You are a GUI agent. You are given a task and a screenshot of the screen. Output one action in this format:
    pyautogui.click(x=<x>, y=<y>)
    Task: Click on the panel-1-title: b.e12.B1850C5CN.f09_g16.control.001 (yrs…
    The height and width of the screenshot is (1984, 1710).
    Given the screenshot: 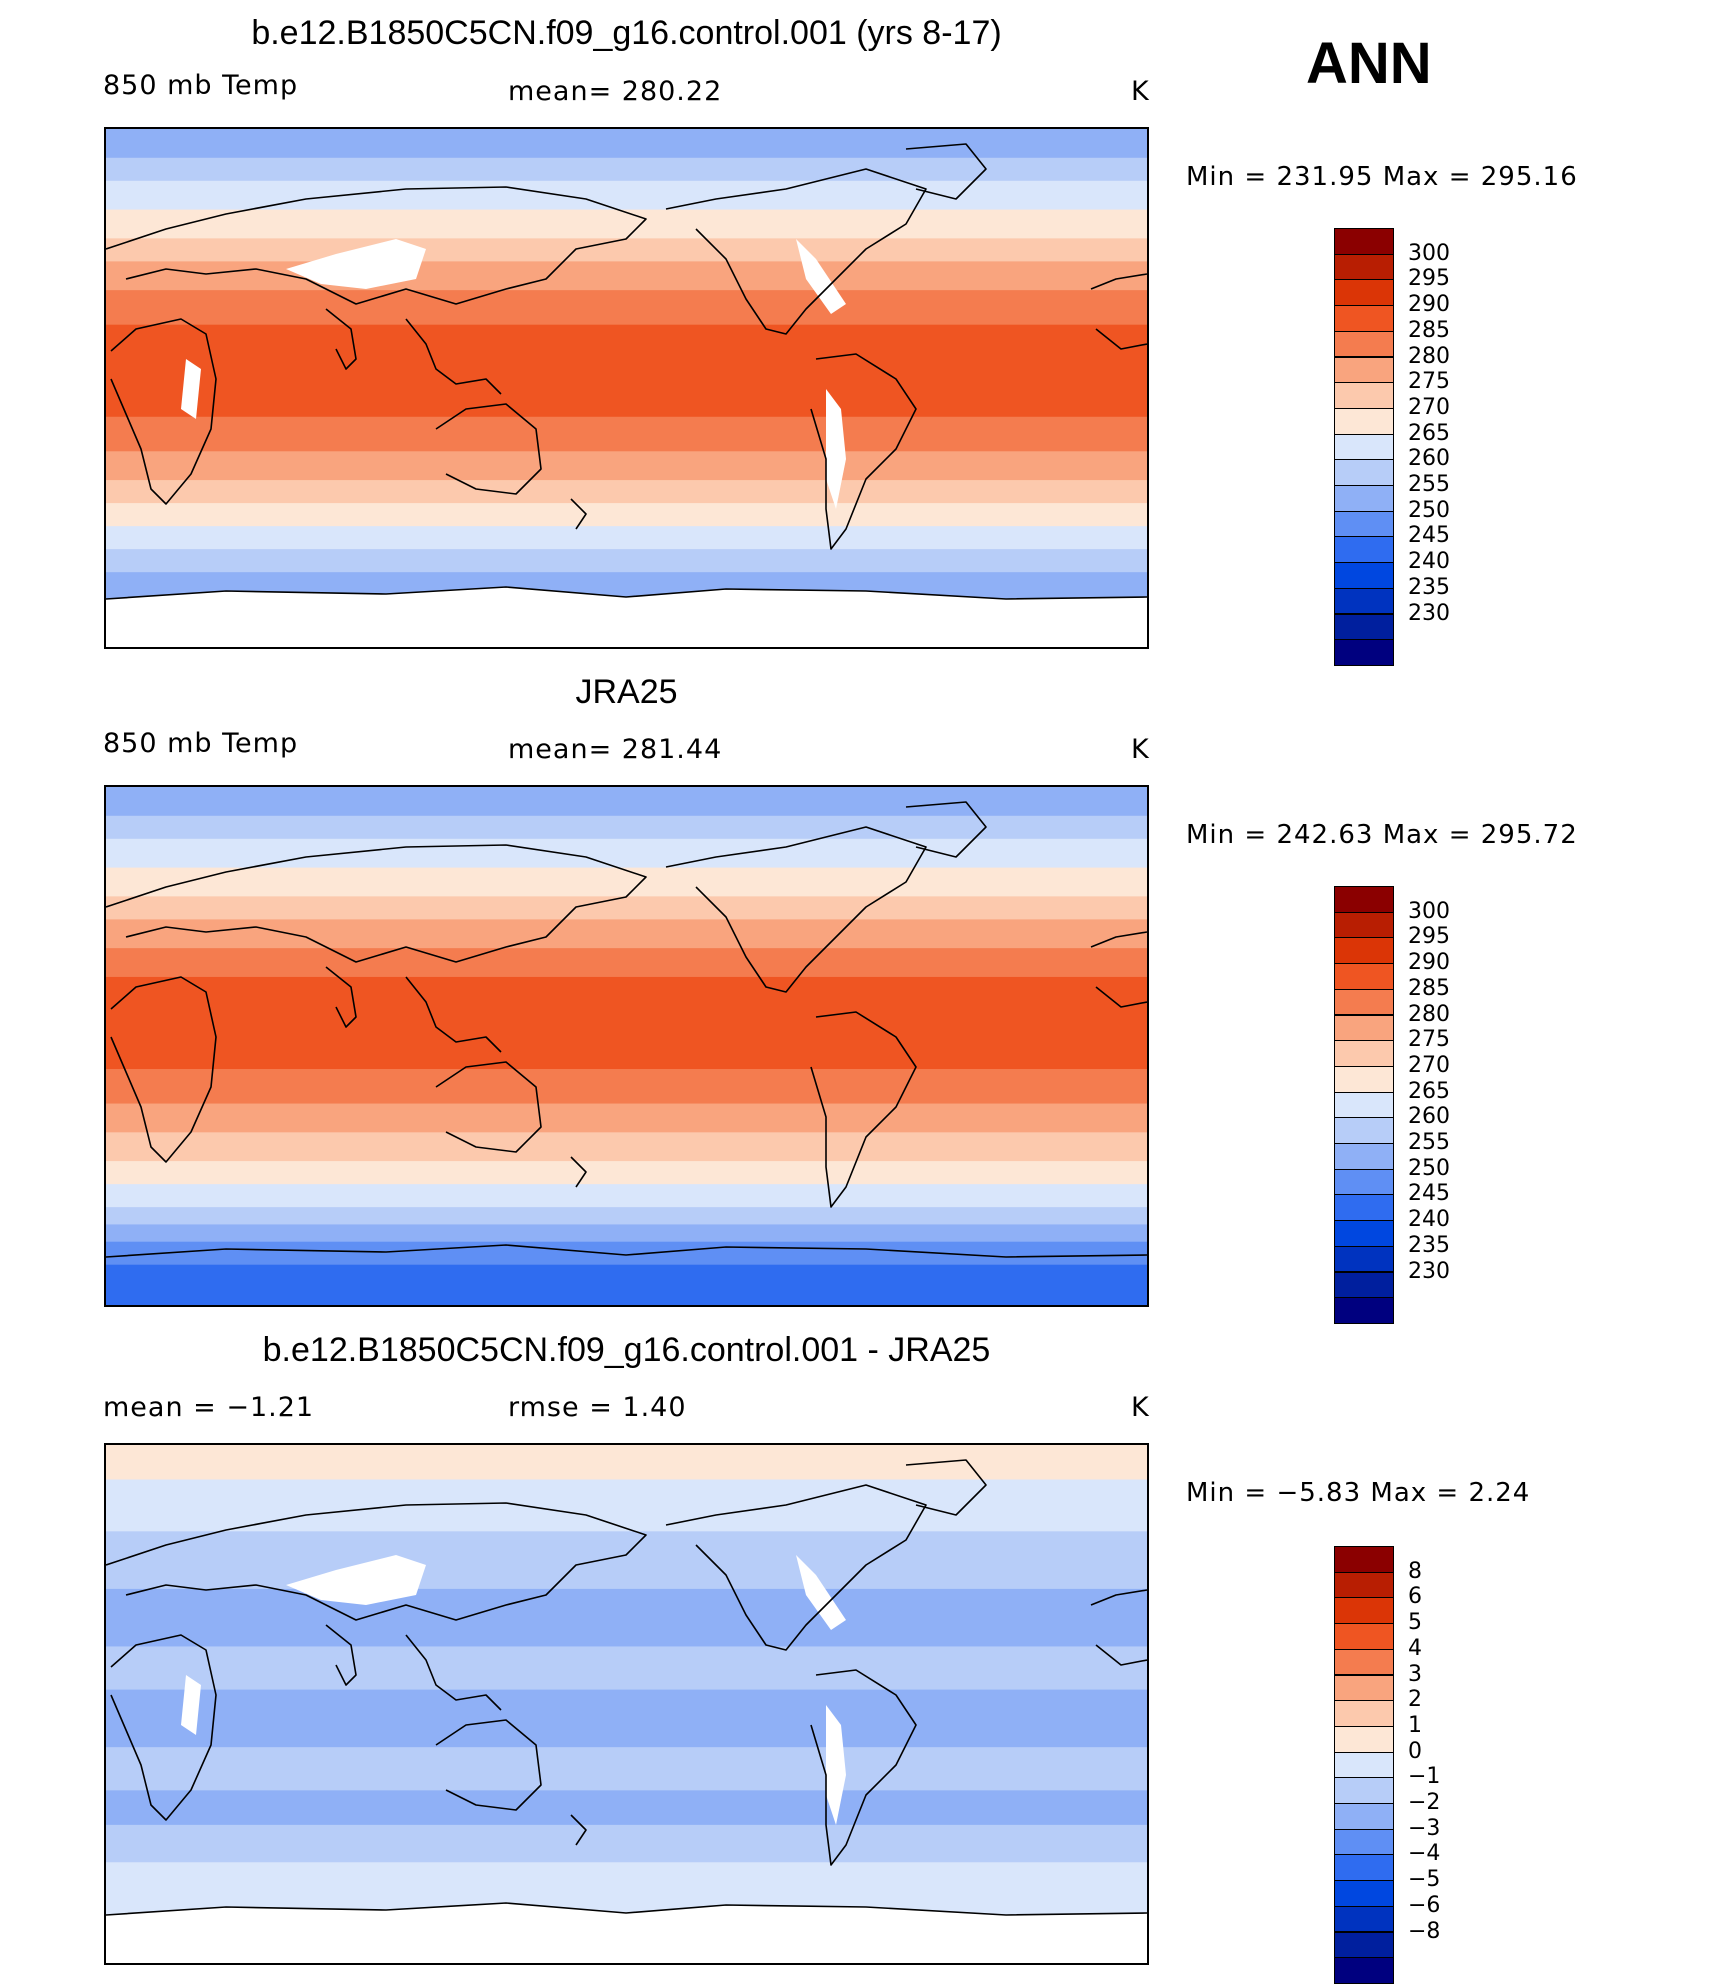 What is the action you would take?
    pyautogui.click(x=626, y=33)
    